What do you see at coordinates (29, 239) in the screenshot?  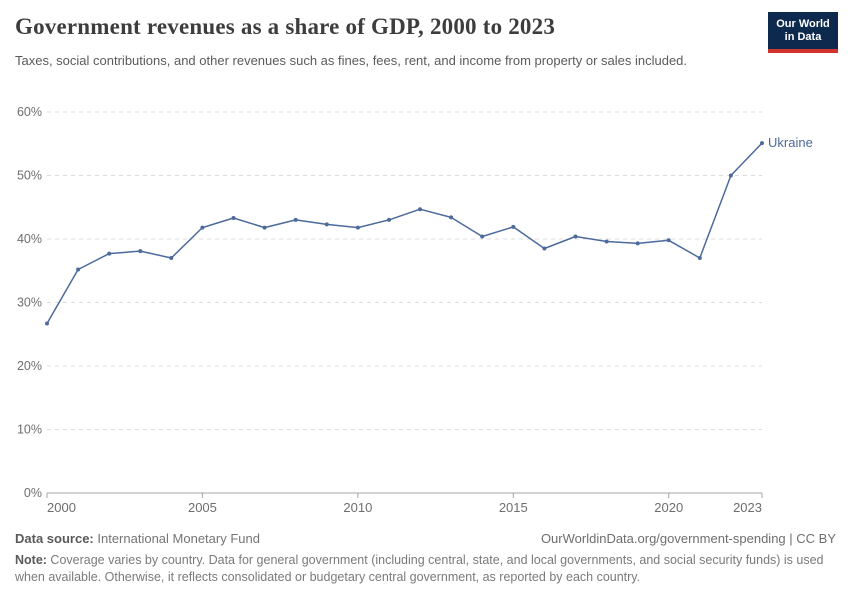 I see `y-tick-label: 40%` at bounding box center [29, 239].